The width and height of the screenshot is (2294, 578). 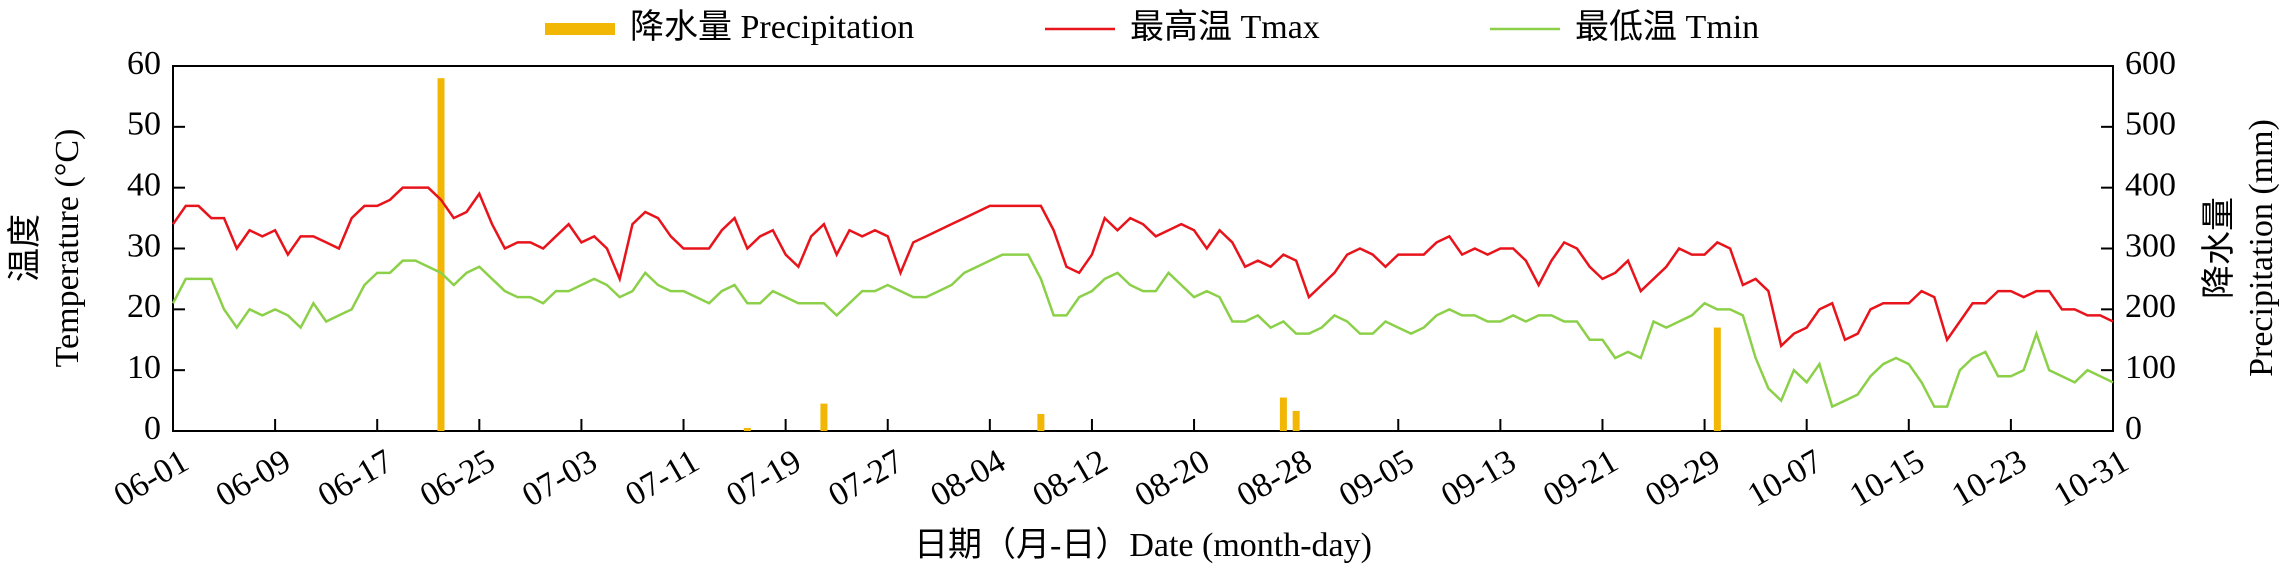 What do you see at coordinates (151, 479) in the screenshot?
I see `x-tick-label: 06-01` at bounding box center [151, 479].